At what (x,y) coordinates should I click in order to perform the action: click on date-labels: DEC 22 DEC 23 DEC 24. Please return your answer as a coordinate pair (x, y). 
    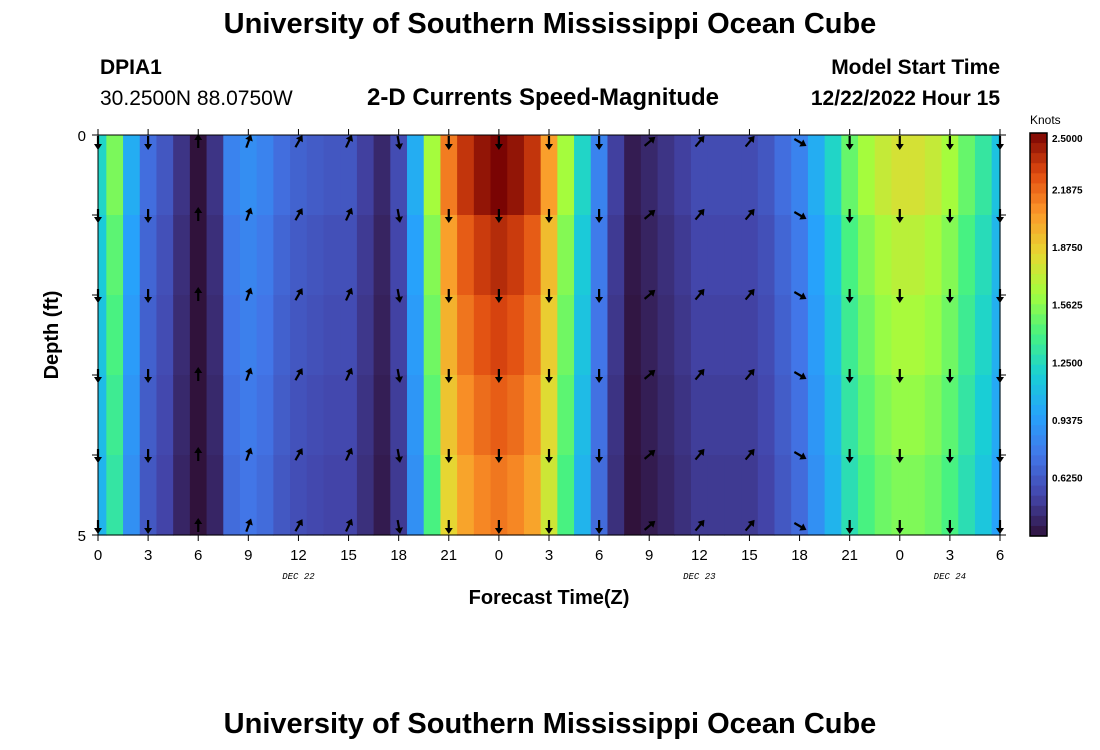
    Looking at the image, I should click on (624, 577).